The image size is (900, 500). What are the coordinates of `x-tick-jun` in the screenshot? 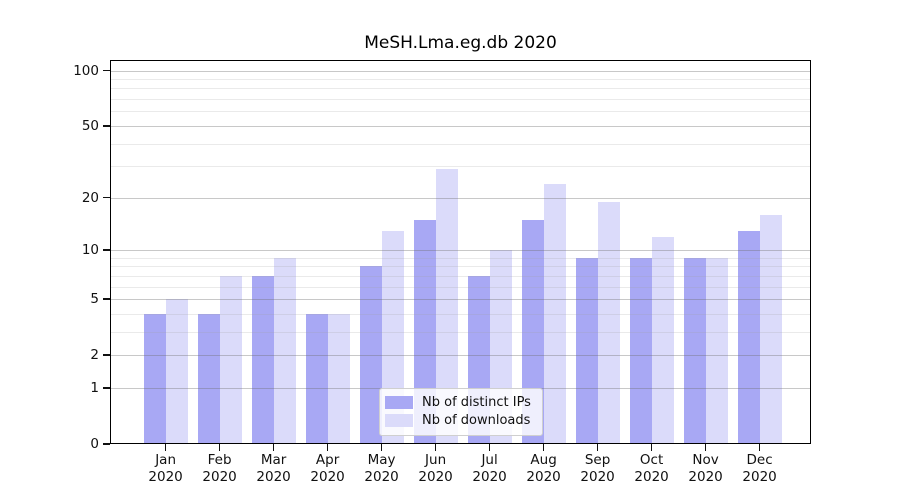 It's located at (435, 447).